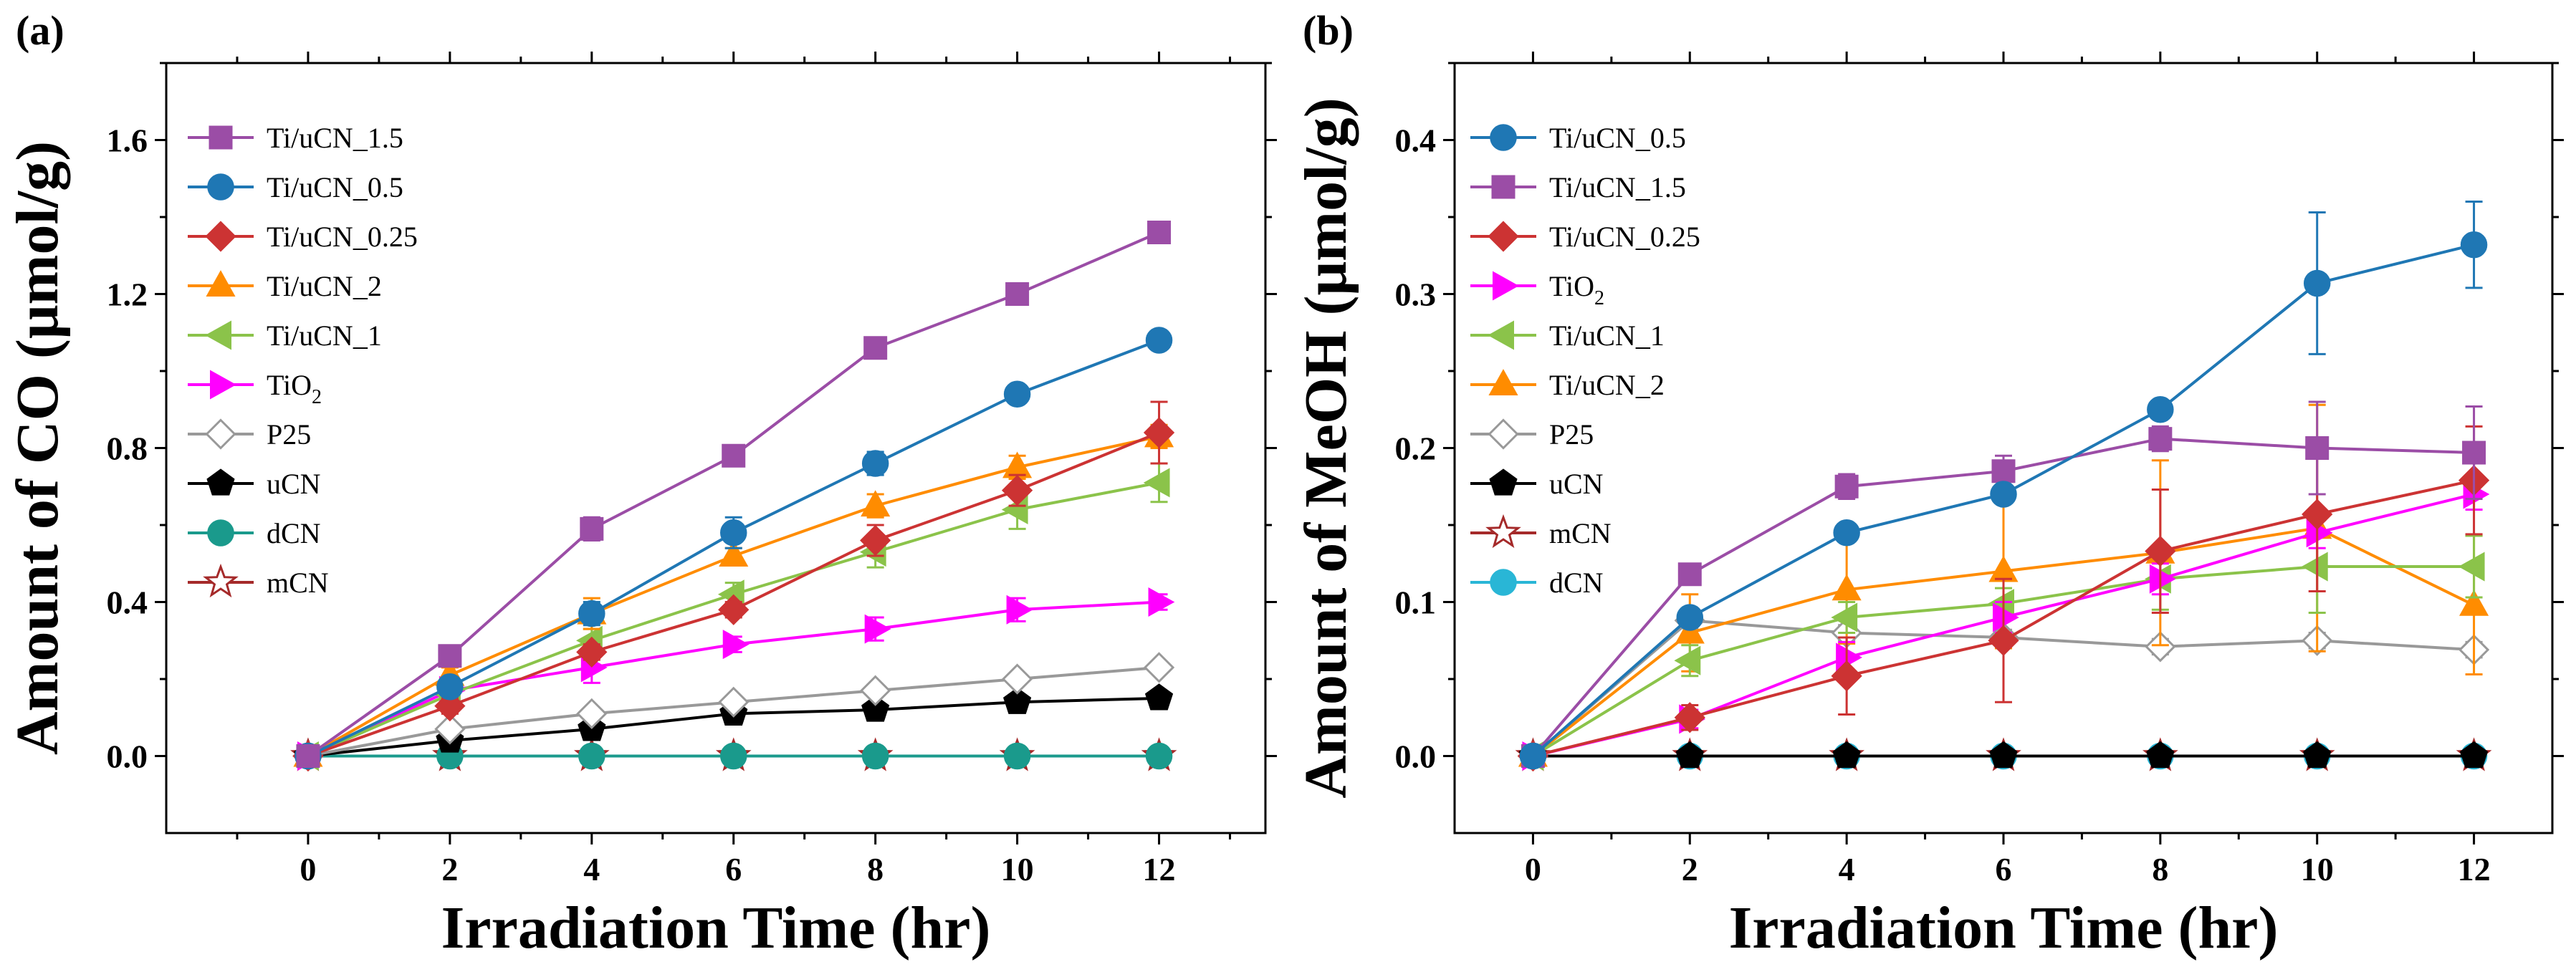 Image resolution: width=2576 pixels, height=977 pixels. What do you see at coordinates (591, 869) in the screenshot?
I see `x-tick-label: 4` at bounding box center [591, 869].